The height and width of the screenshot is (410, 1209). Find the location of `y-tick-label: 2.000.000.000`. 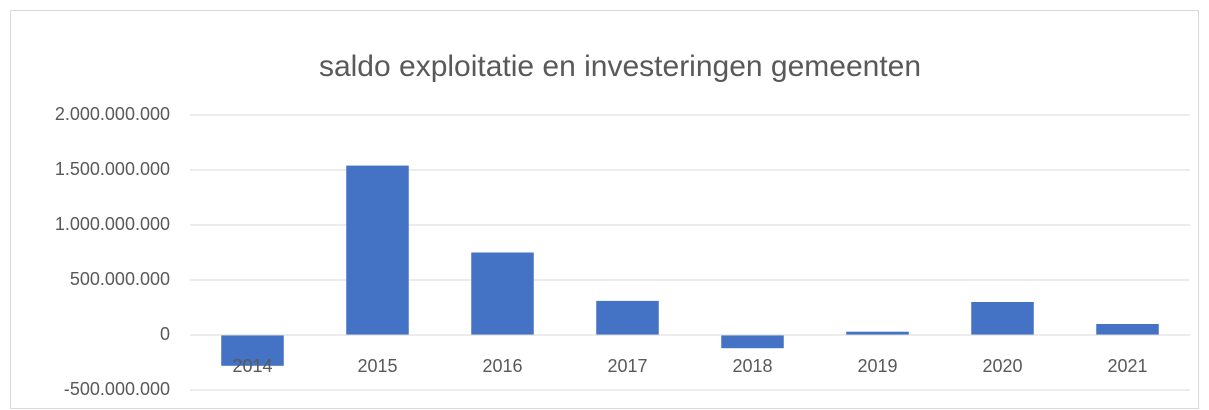

y-tick-label: 2.000.000.000 is located at coordinates (112, 114).